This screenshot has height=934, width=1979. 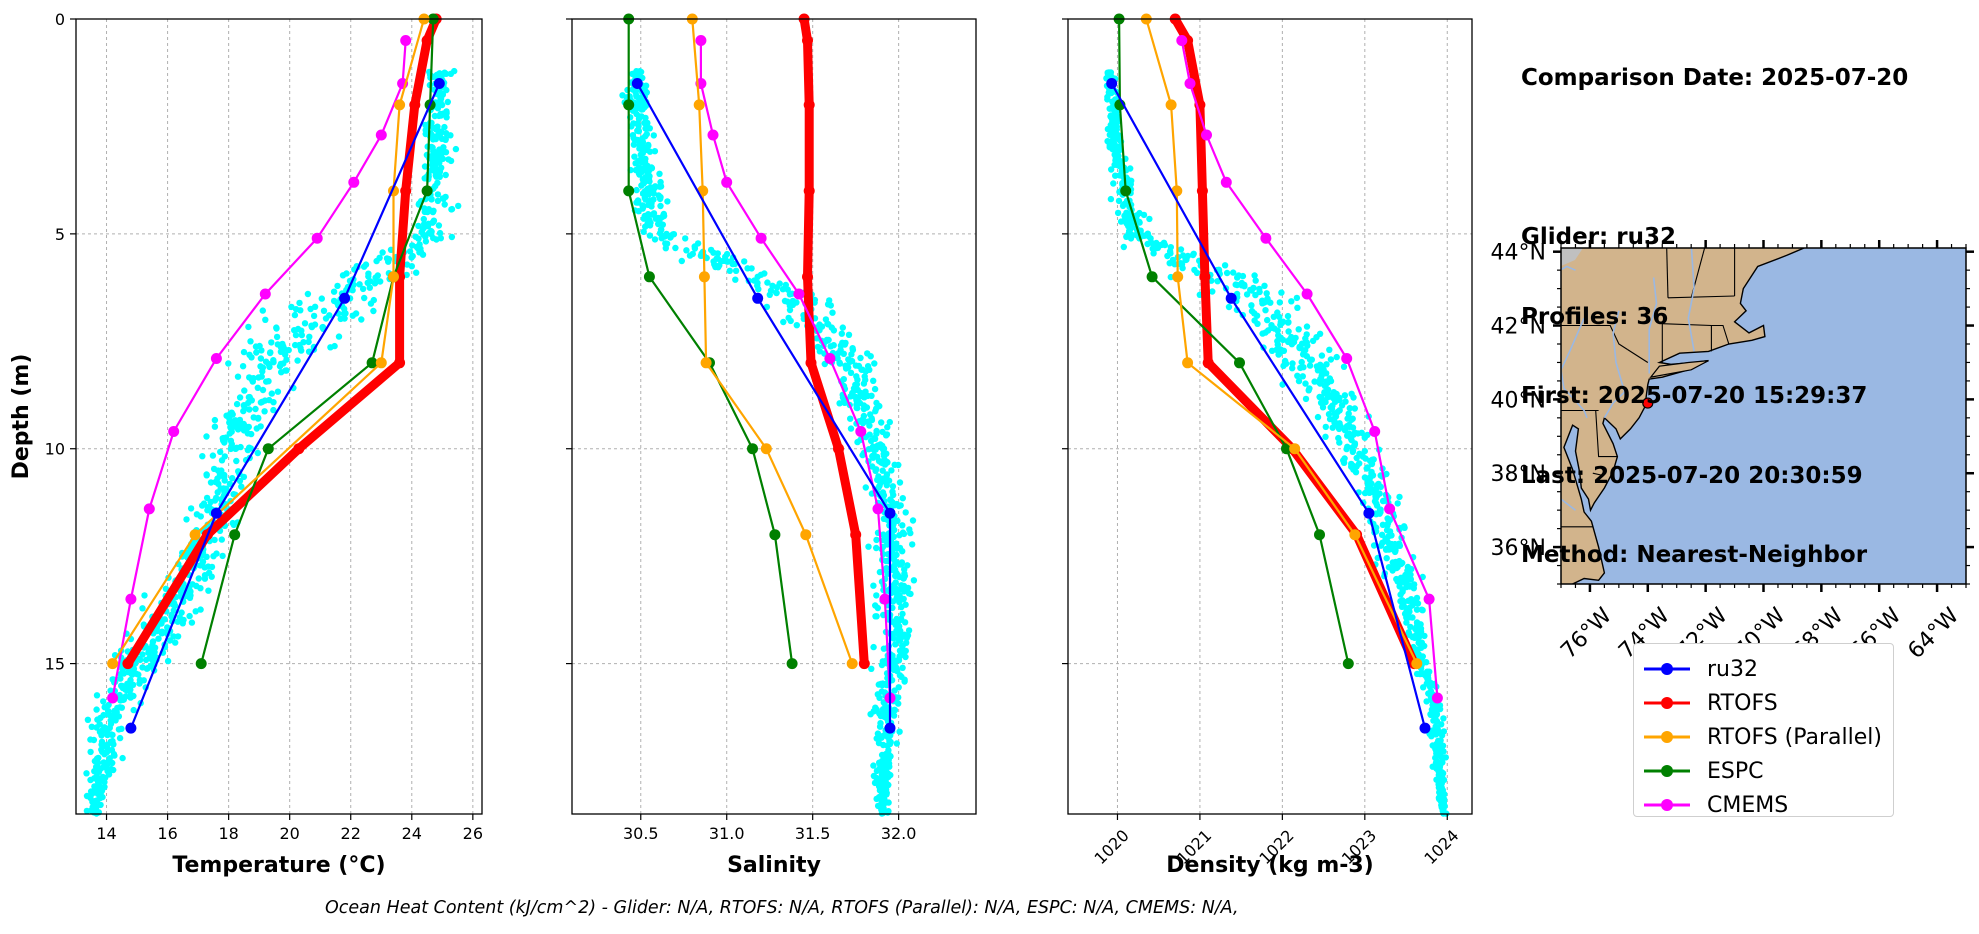 I want to click on x-tick-label: 26, so click(x=473, y=833).